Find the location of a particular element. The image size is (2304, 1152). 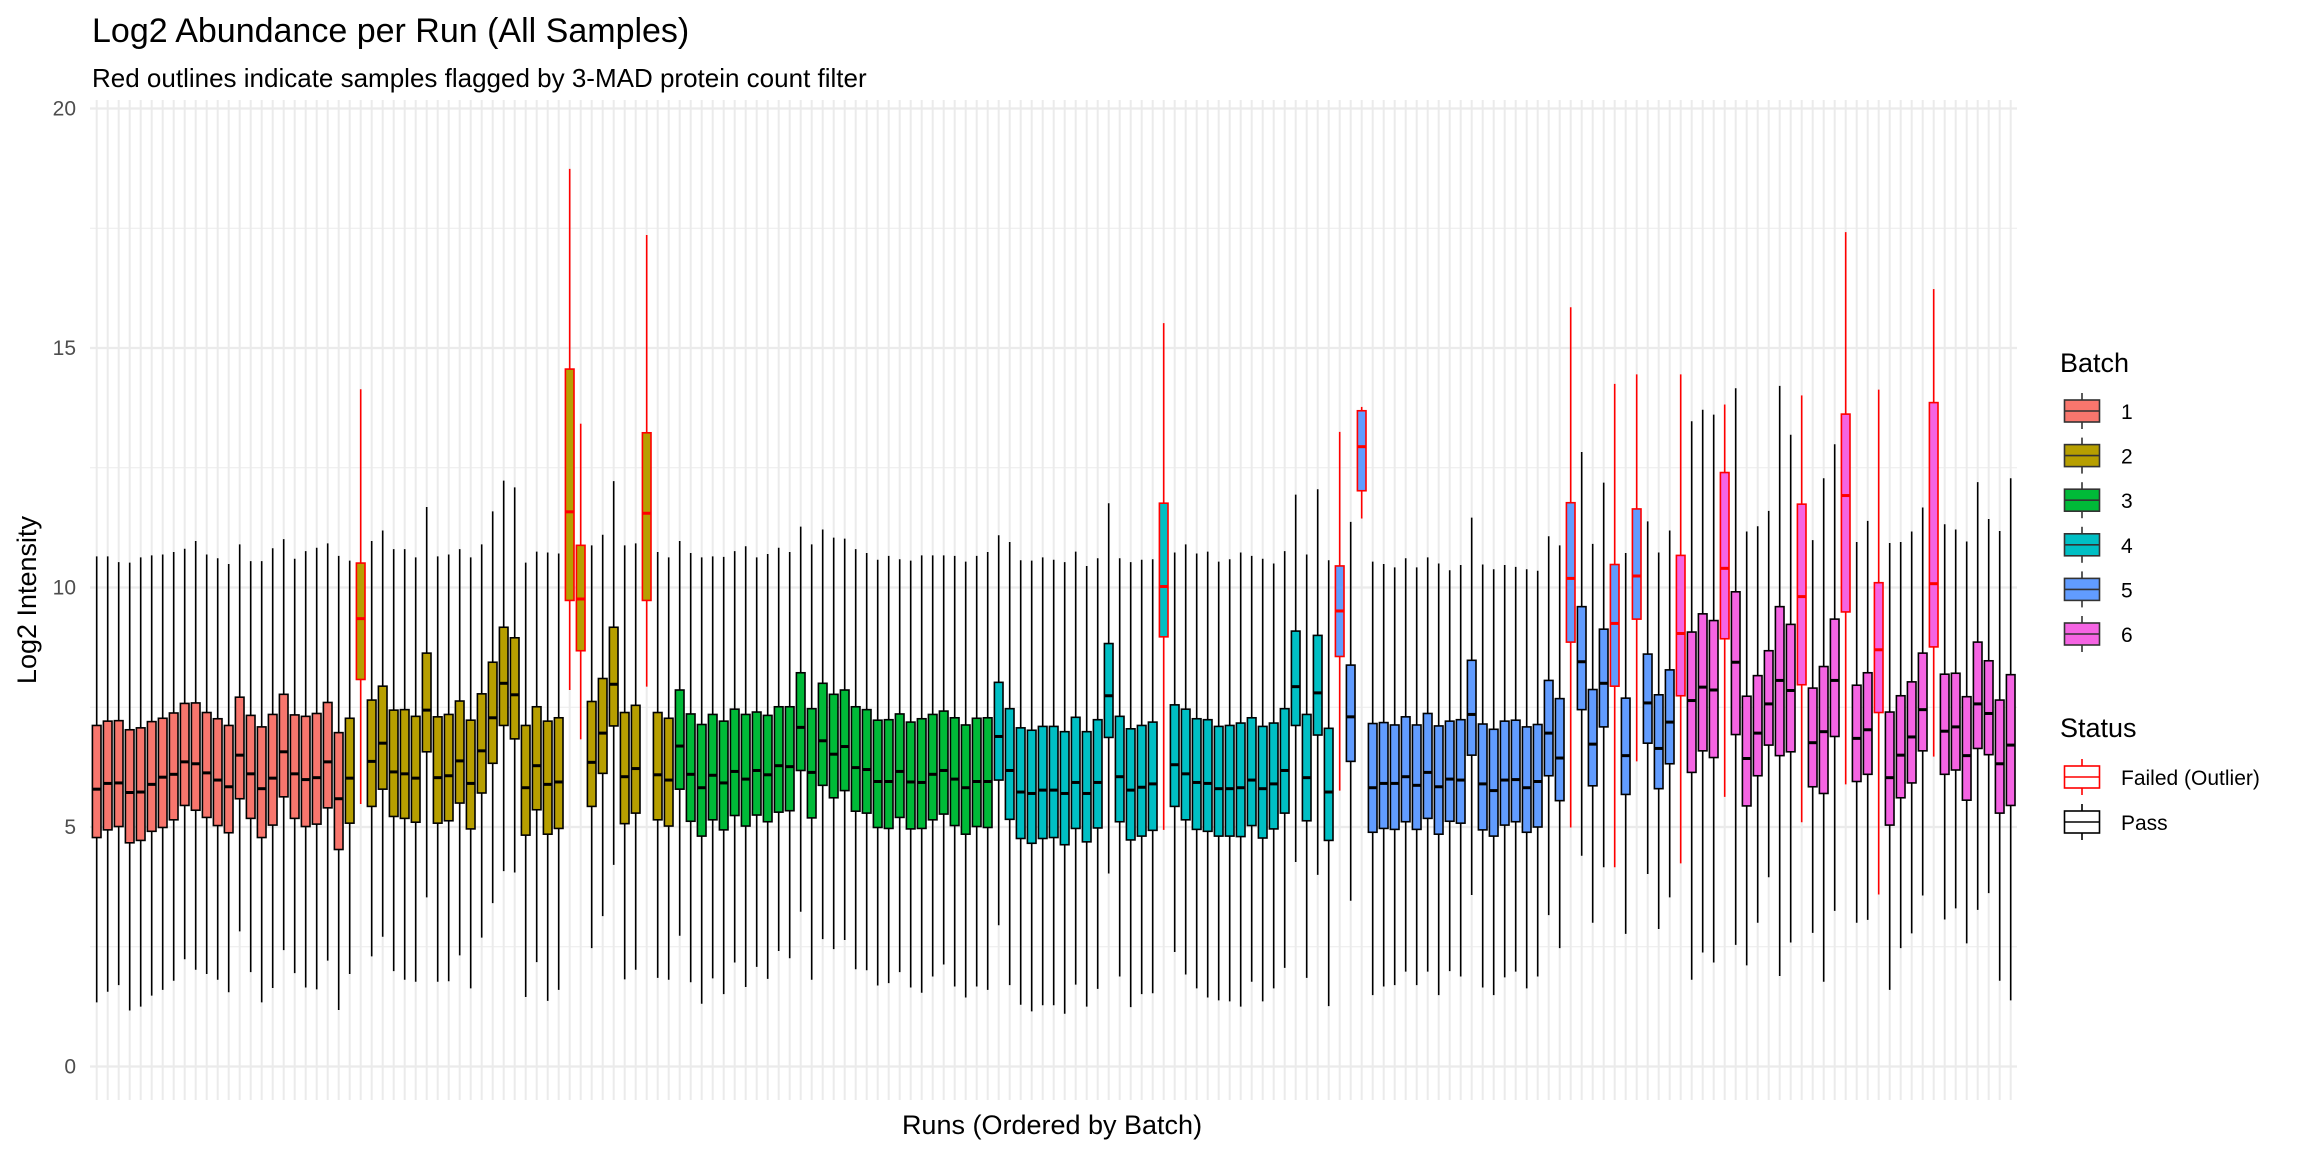

y-tick-label: 5 is located at coordinates (70, 827).